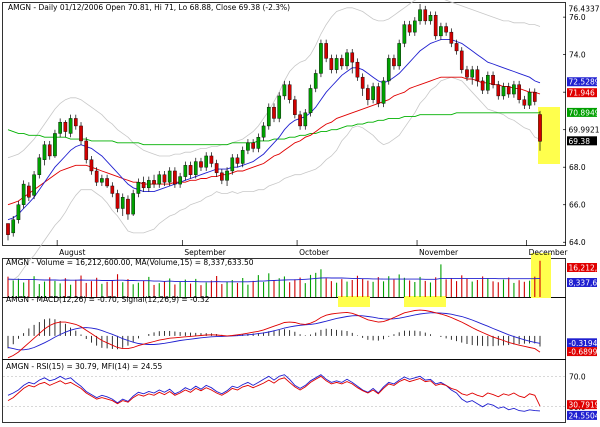 This screenshot has width=600, height=427. Describe the element at coordinates (205, 252) in the screenshot. I see `month-label: September` at that location.